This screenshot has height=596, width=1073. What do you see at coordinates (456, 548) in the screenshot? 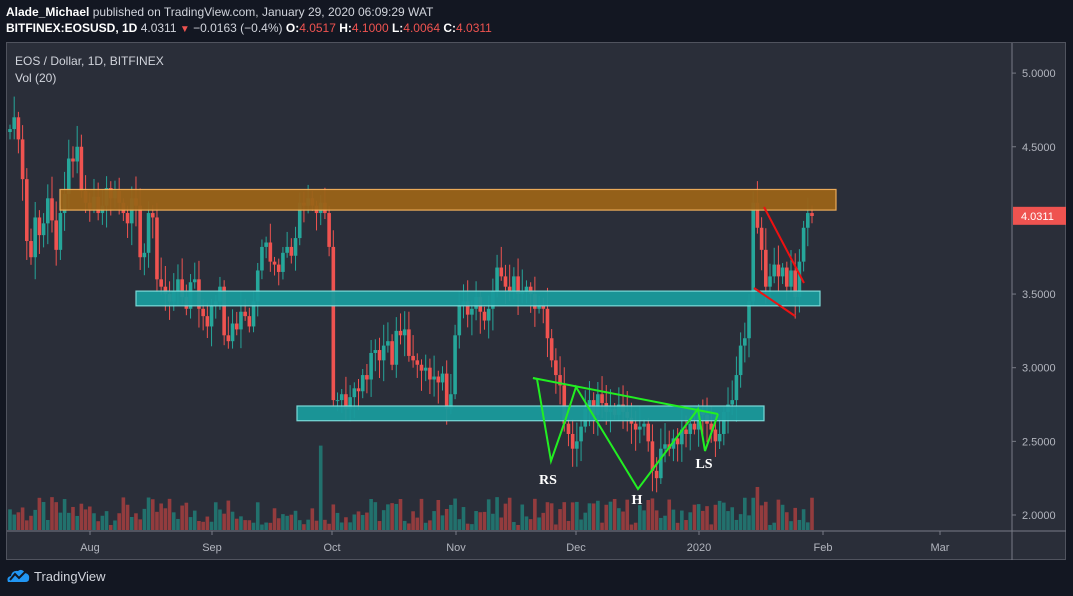
I see `time-tick-label: Nov` at bounding box center [456, 548].